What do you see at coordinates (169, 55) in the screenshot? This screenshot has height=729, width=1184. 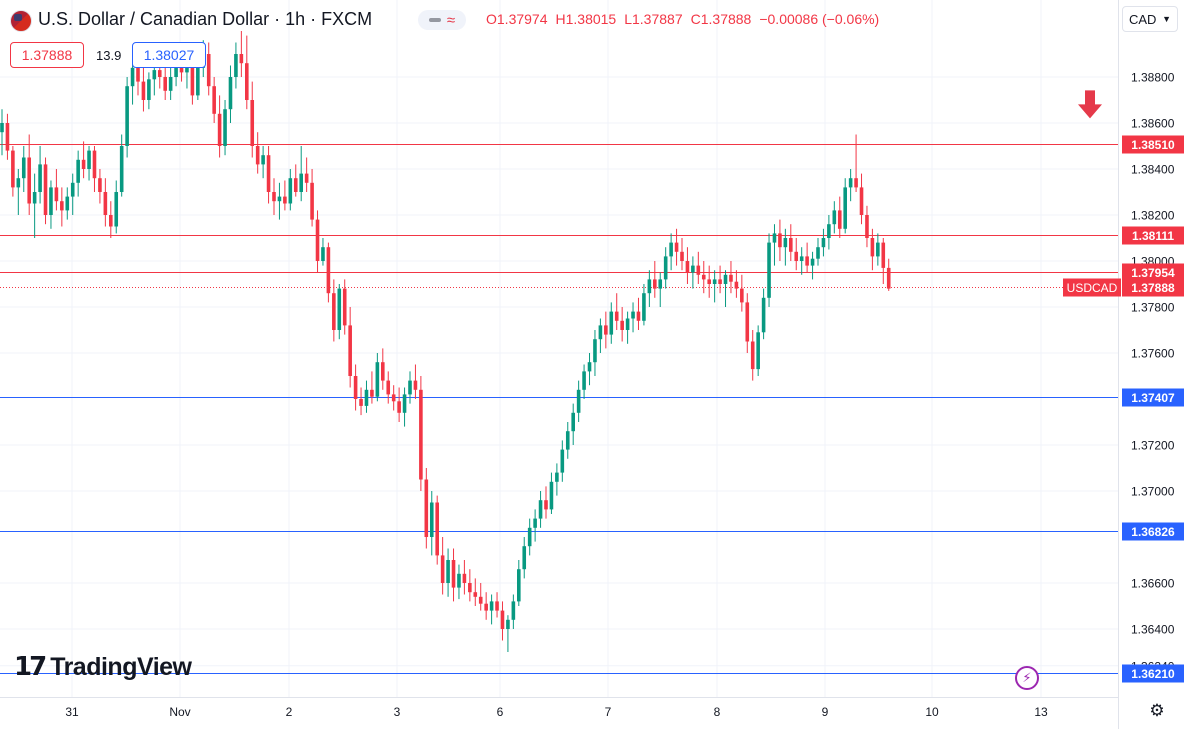 I see `buy-button: 1.38027` at bounding box center [169, 55].